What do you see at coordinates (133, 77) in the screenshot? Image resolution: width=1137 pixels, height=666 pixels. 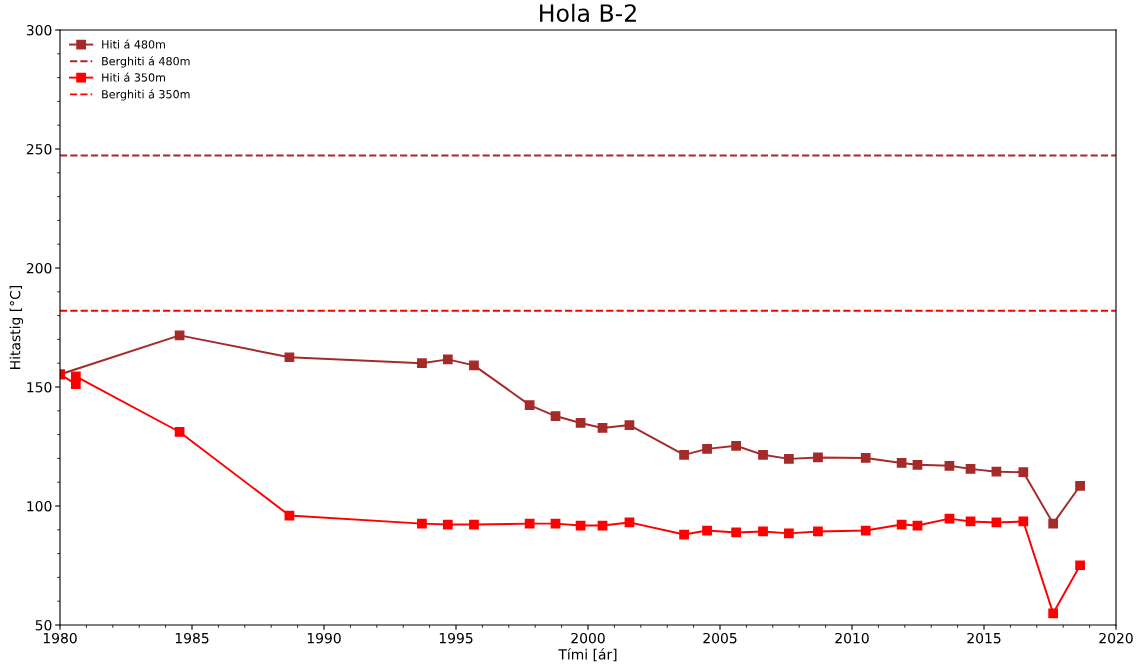 I see `legend-label: Hiti á 350m` at bounding box center [133, 77].